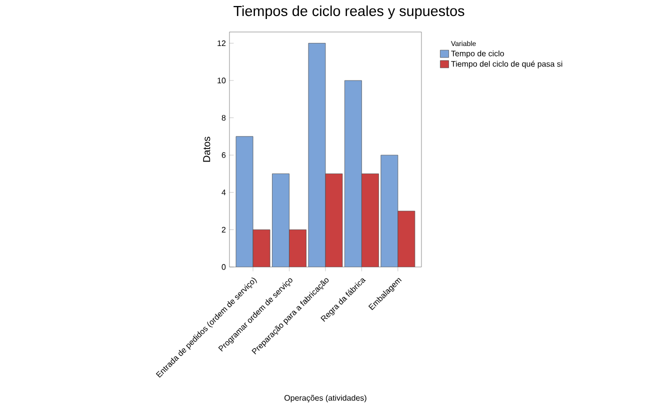 This screenshot has width=664, height=414. I want to click on legend-label: Tiempo del ciclo de qué pasa si, so click(506, 64).